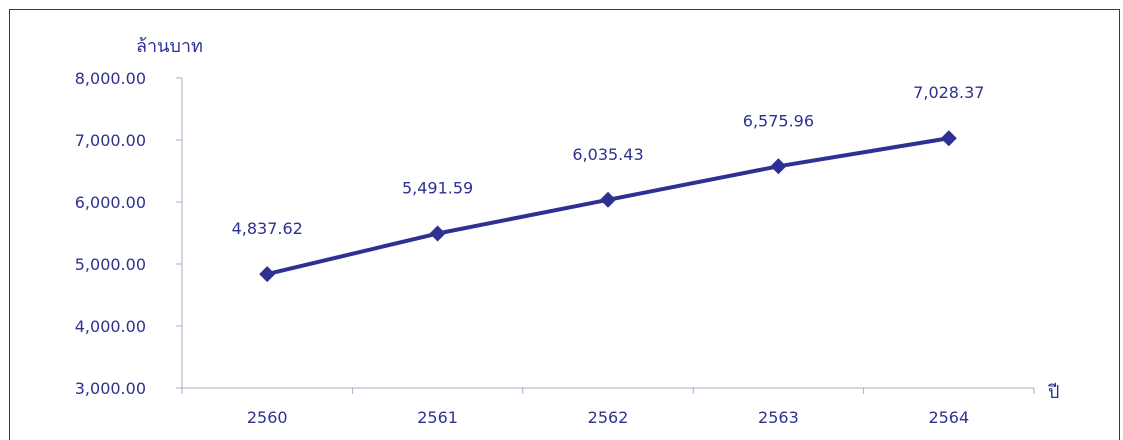  What do you see at coordinates (110, 264) in the screenshot?
I see `y-tick-label: 5,000.00` at bounding box center [110, 264].